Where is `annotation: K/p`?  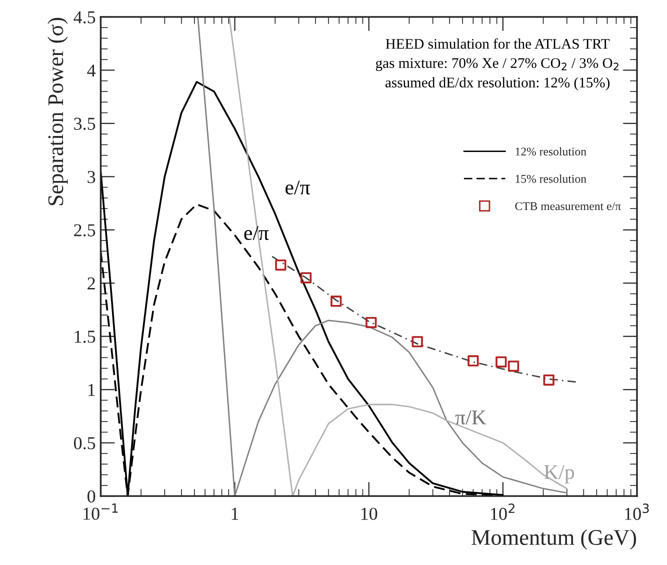 annotation: K/p is located at coordinates (559, 474).